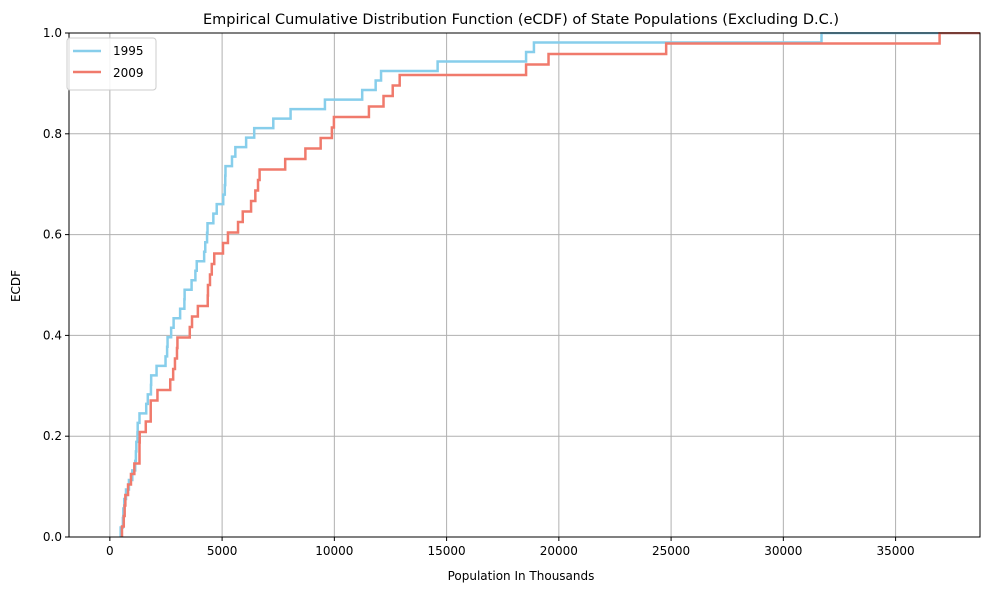  What do you see at coordinates (559, 551) in the screenshot?
I see `x-tick-label: 20000` at bounding box center [559, 551].